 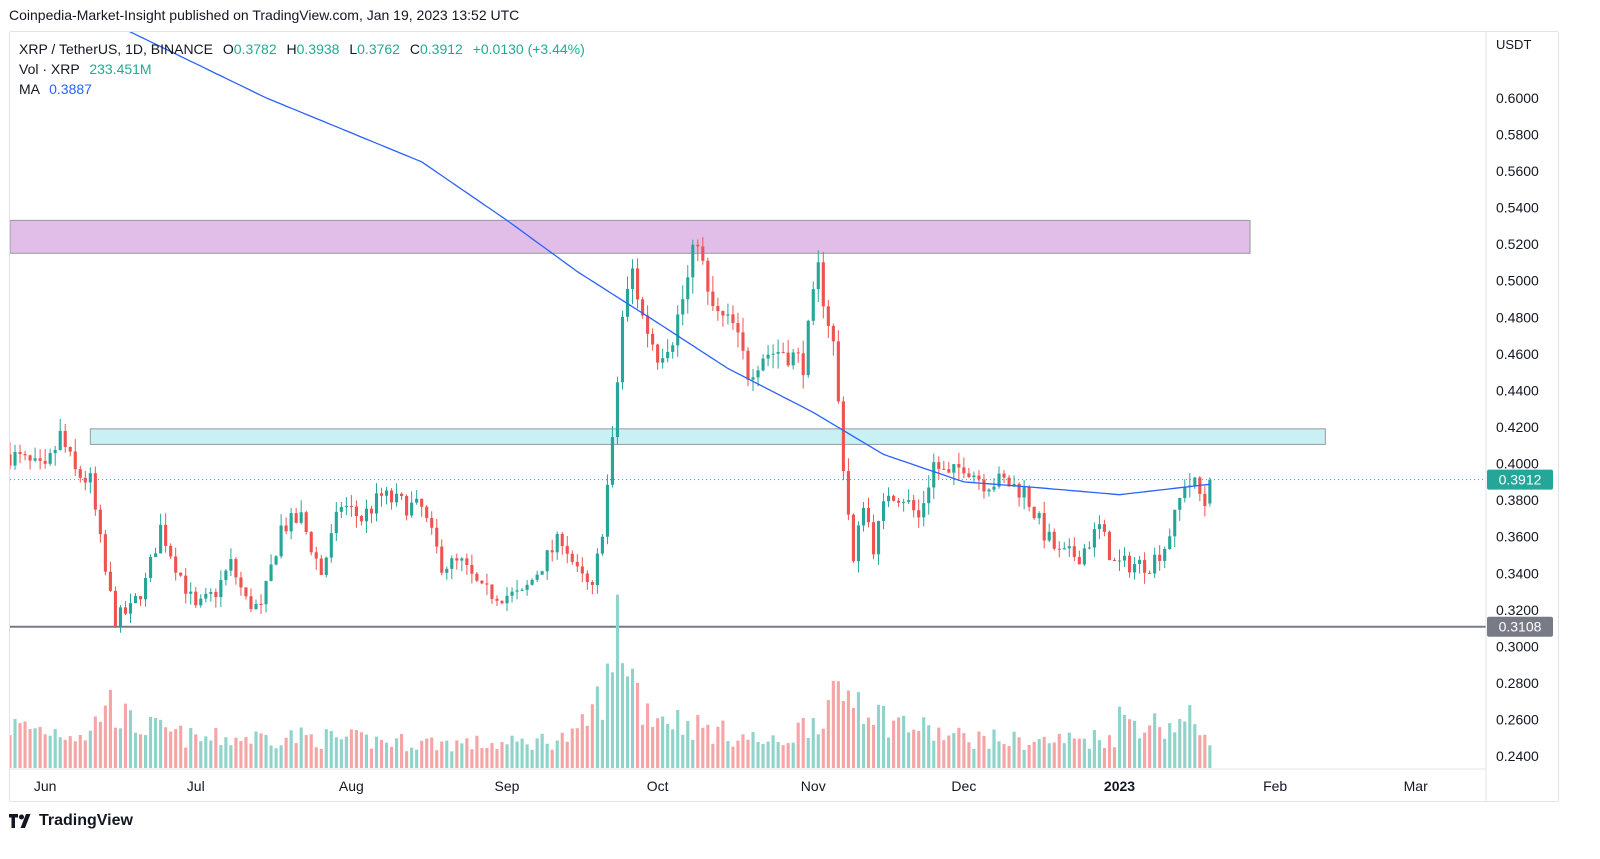 I want to click on last-price-badge-label: 0.3912, so click(x=1520, y=480).